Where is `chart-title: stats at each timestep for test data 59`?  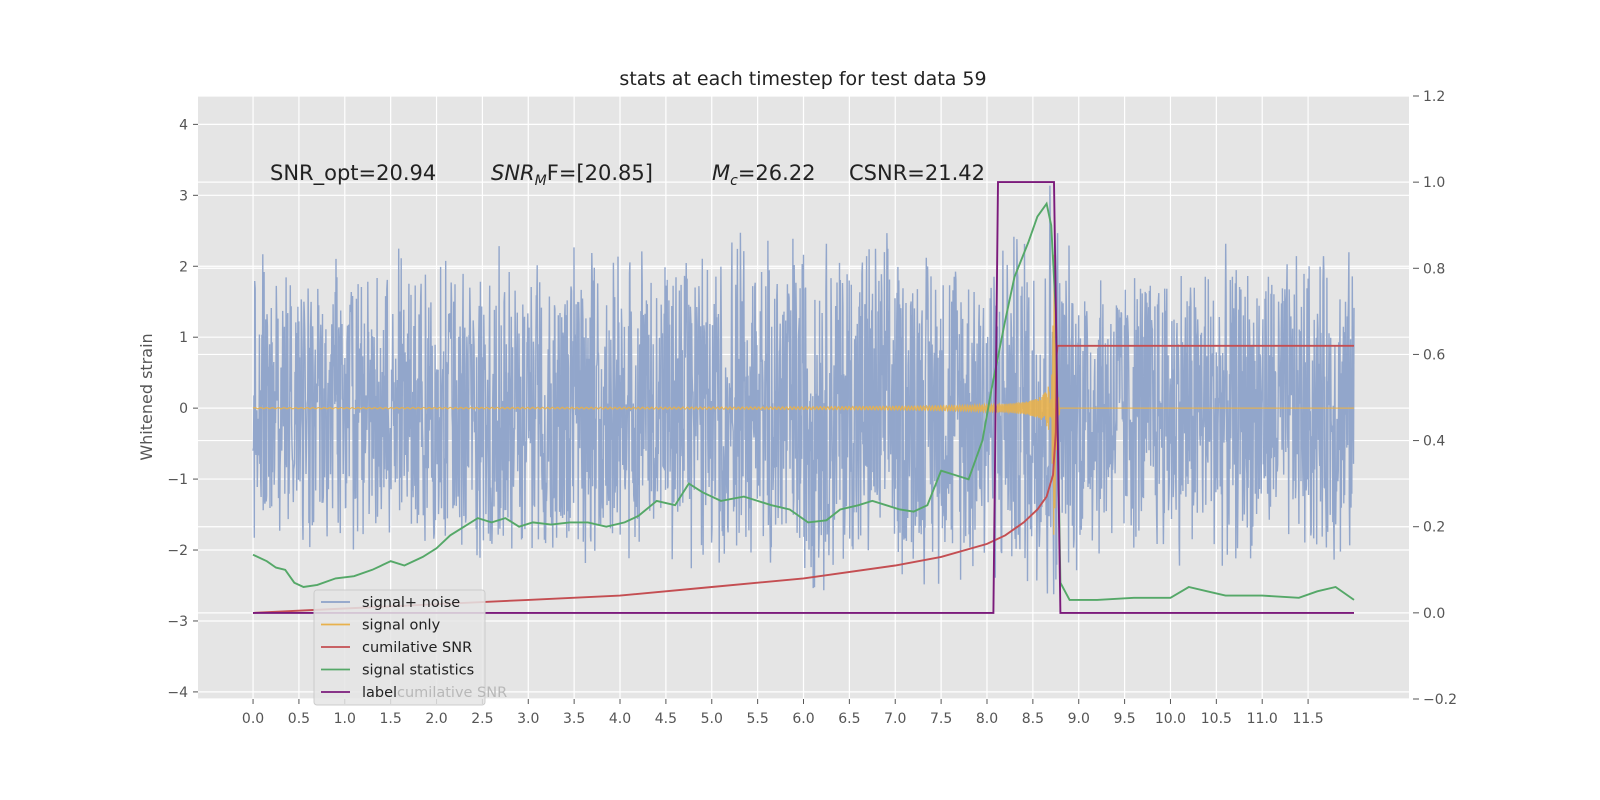
chart-title: stats at each timestep for test data 59 is located at coordinates (802, 79).